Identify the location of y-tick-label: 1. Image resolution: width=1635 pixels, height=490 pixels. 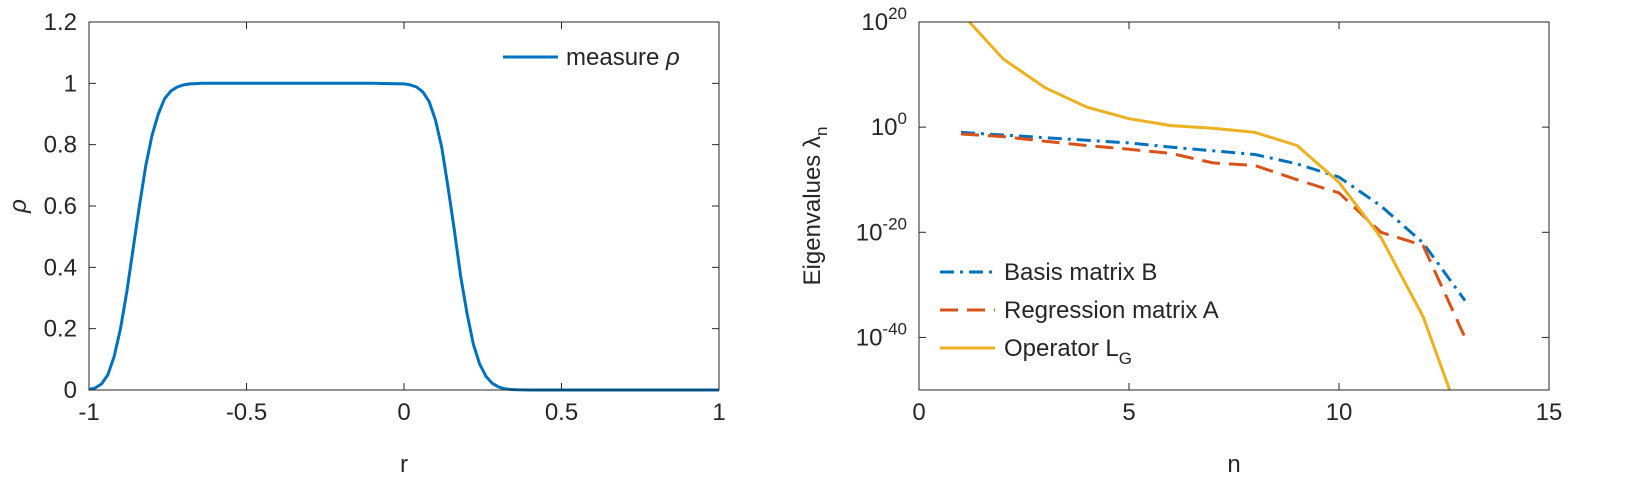
(70, 83).